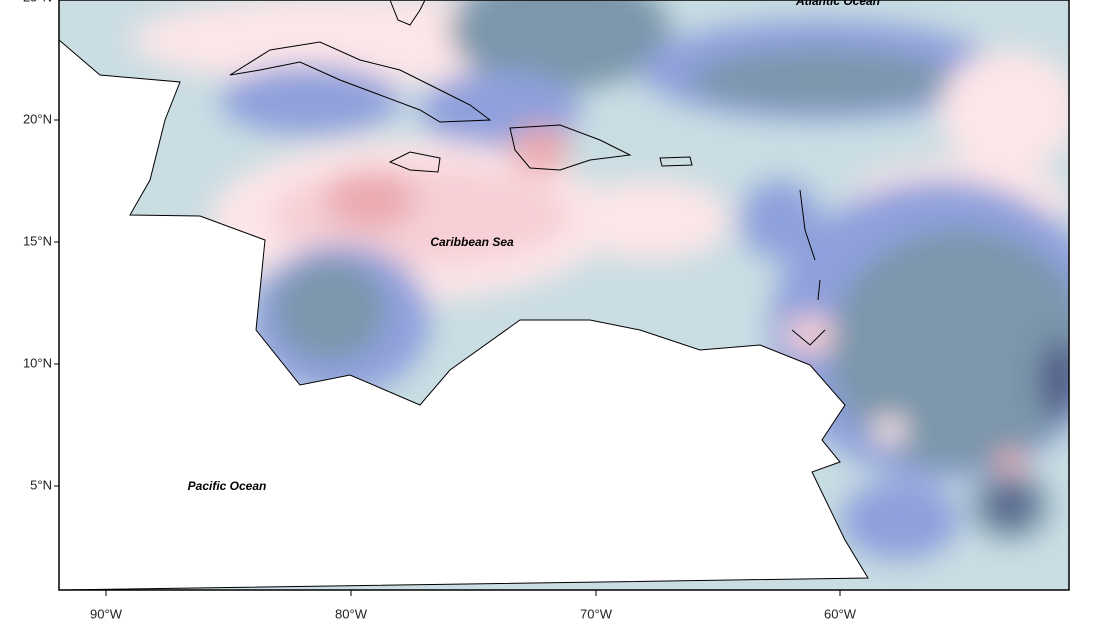 Image resolution: width=1100 pixels, height=630 pixels. Describe the element at coordinates (596, 613) in the screenshot. I see `lon-label: 70°W` at that location.